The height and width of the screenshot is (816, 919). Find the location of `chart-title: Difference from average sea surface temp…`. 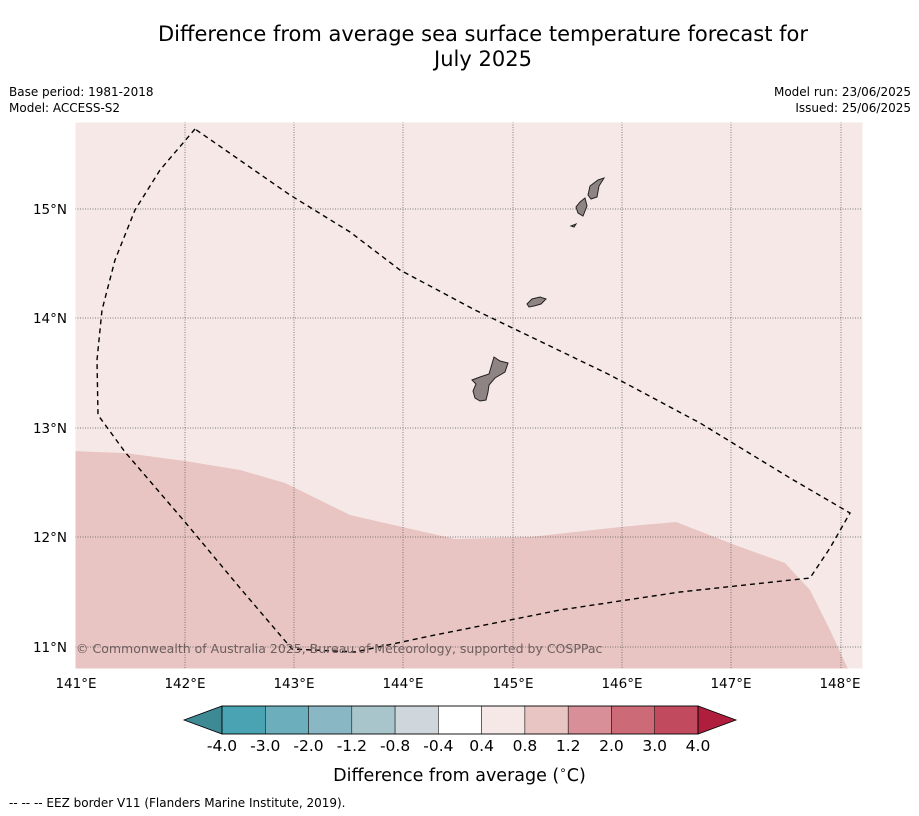

chart-title: Difference from average sea surface temp… is located at coordinates (483, 47).